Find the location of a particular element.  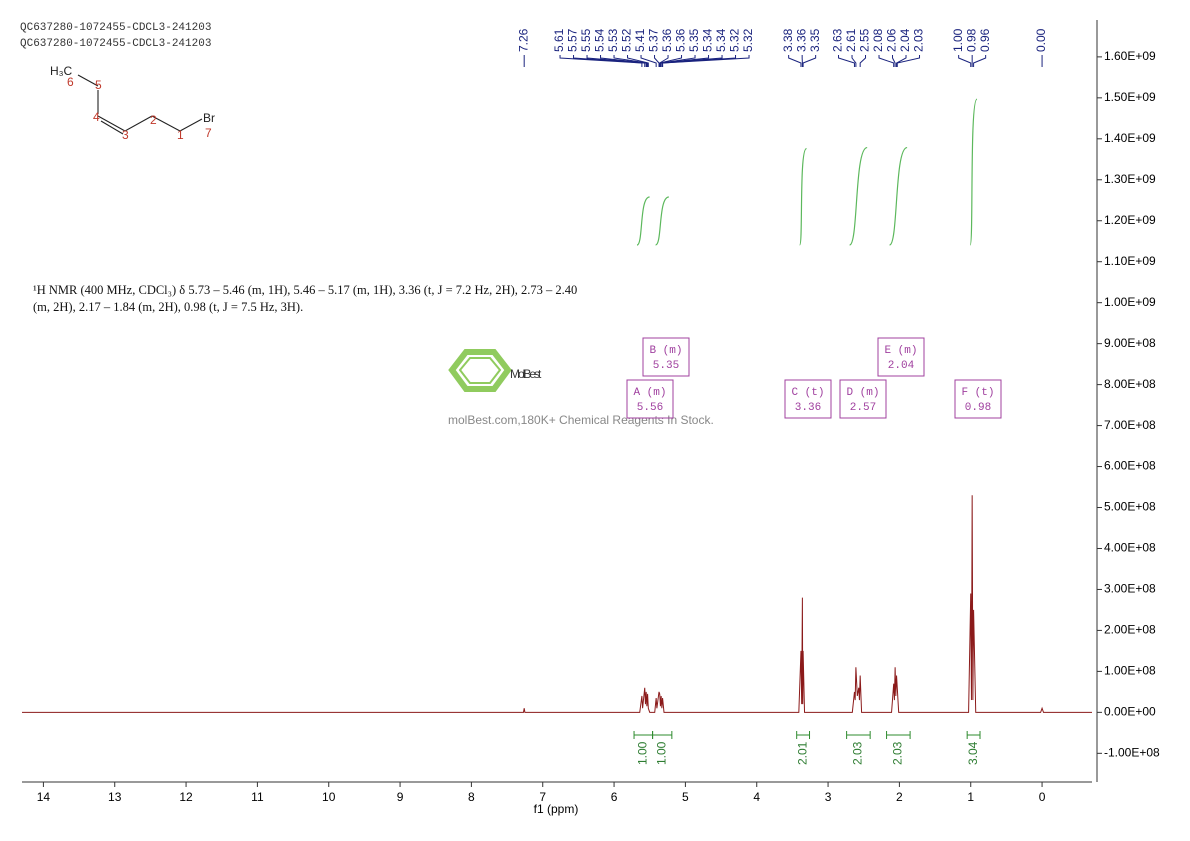

x-tick-label: 4 is located at coordinates (756, 797).